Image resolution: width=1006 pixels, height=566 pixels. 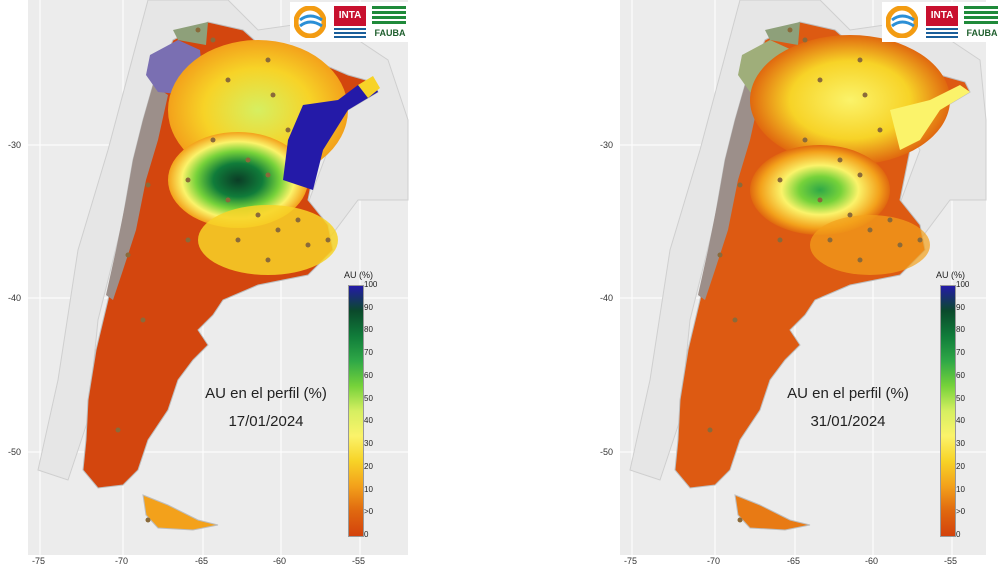 What do you see at coordinates (330, 136) in the screenshot?
I see `east-saturated` at bounding box center [330, 136].